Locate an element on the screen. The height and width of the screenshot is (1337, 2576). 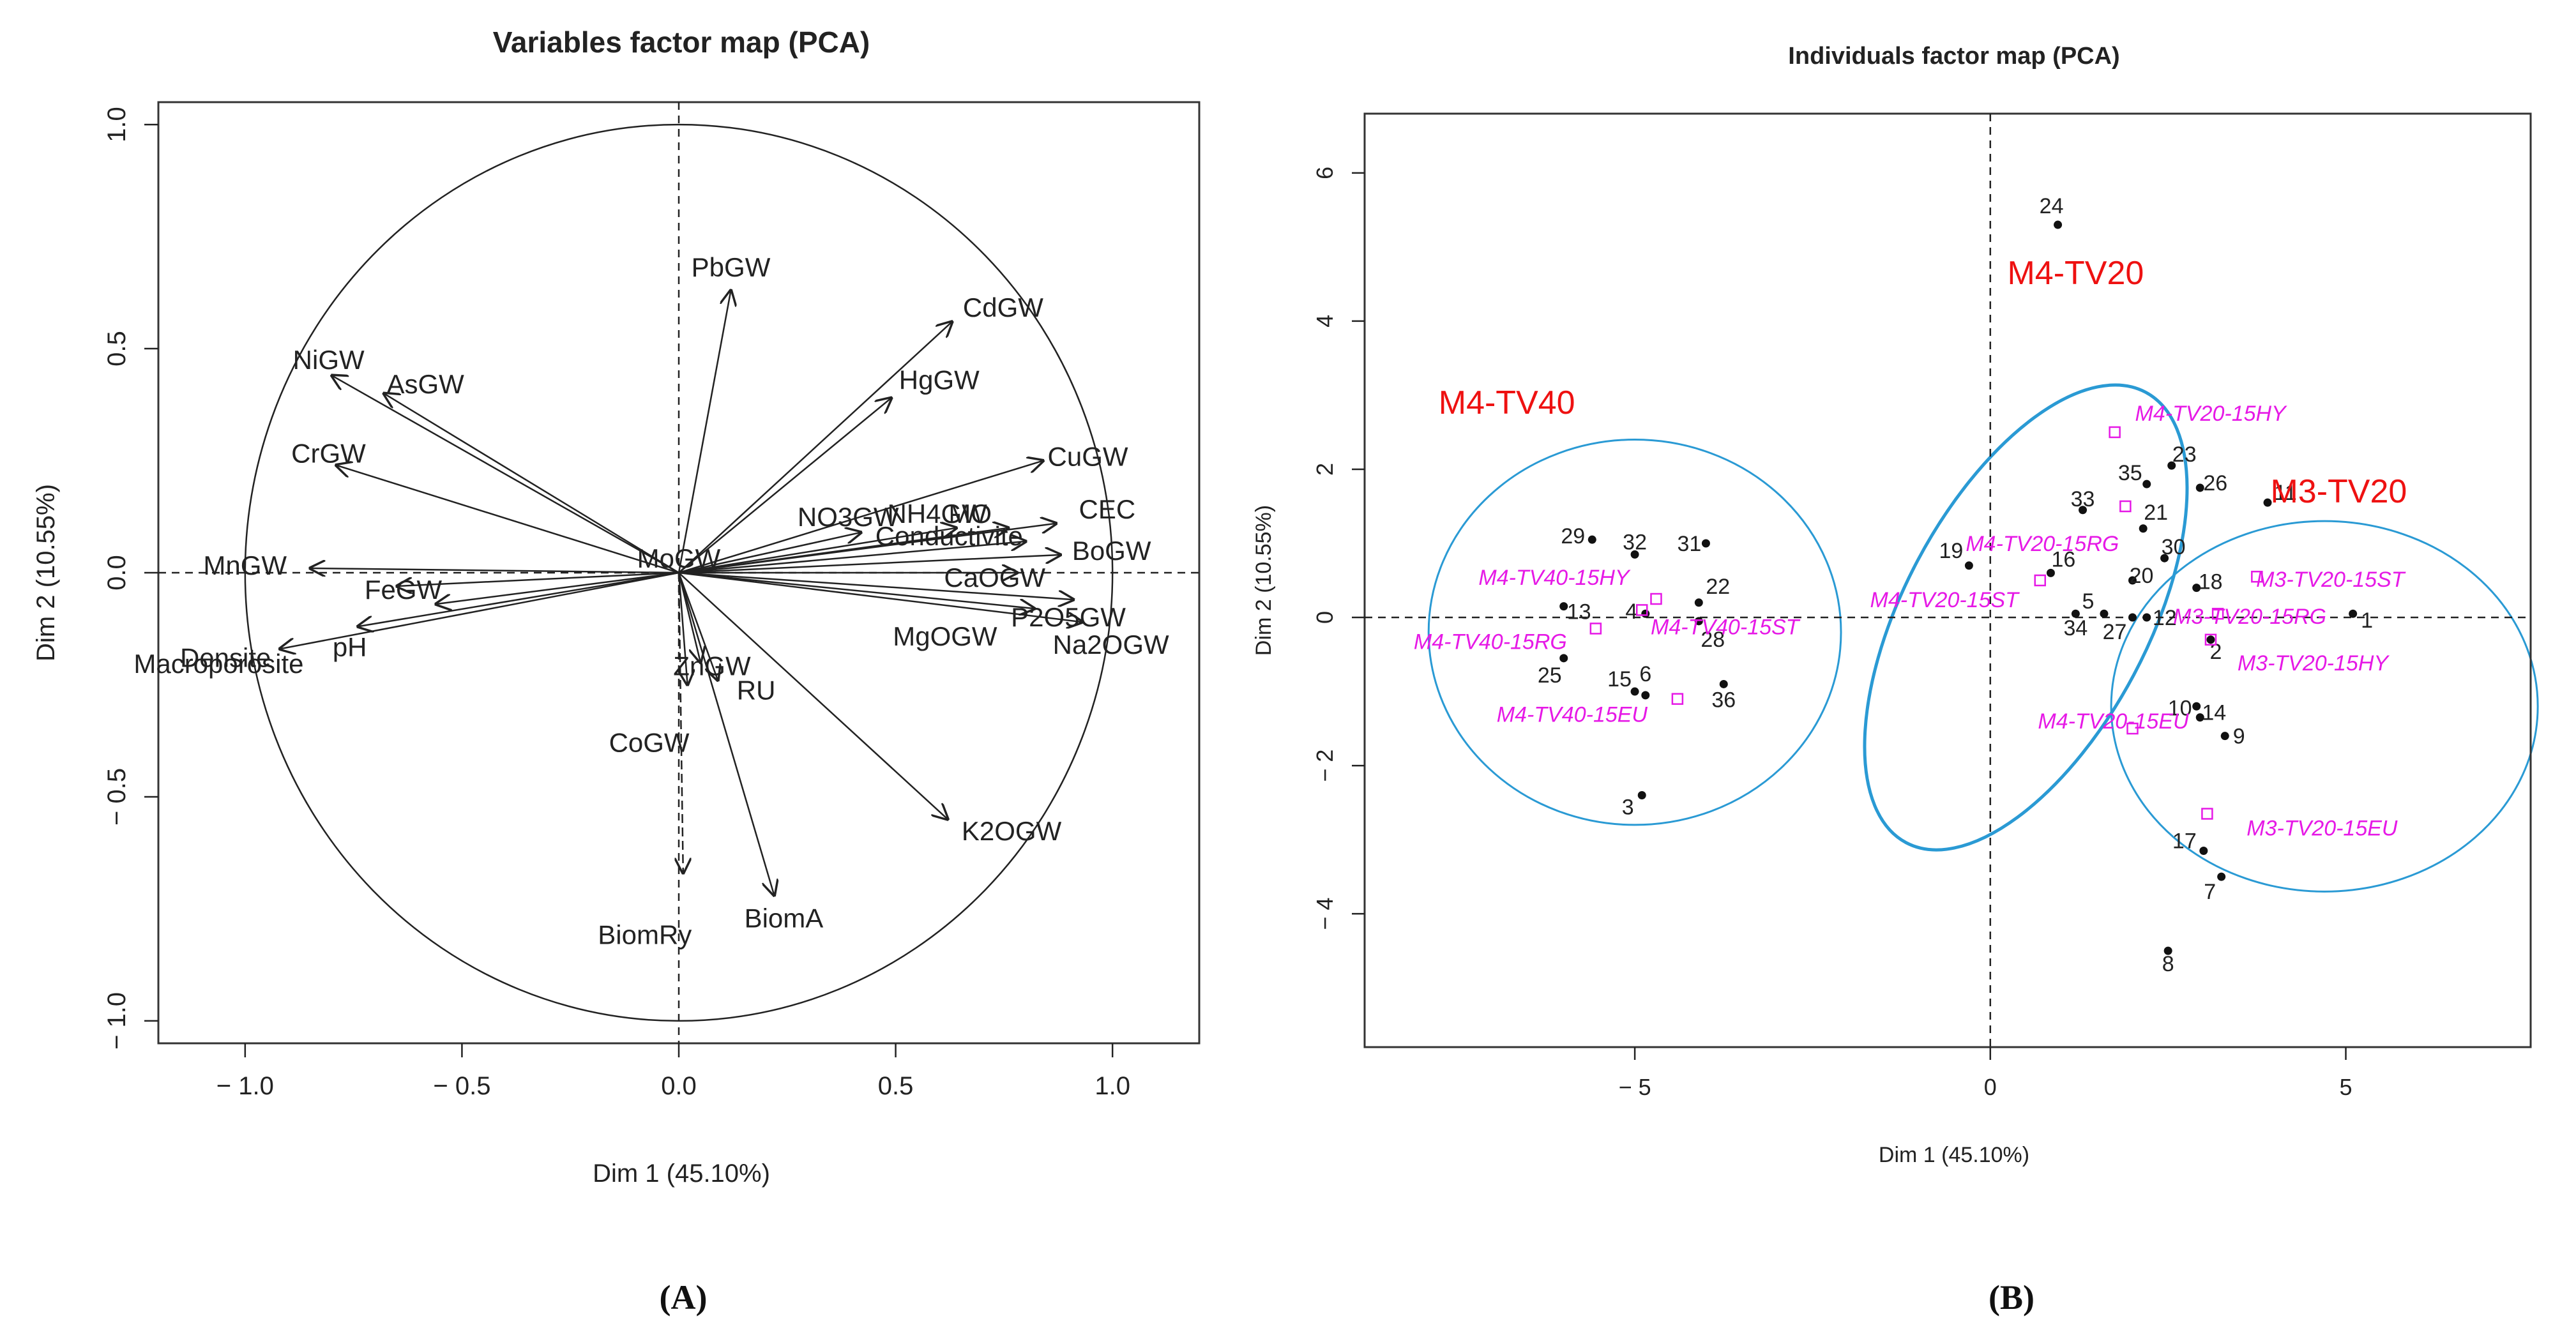
vector-arrow-crgw is located at coordinates (508, 519).